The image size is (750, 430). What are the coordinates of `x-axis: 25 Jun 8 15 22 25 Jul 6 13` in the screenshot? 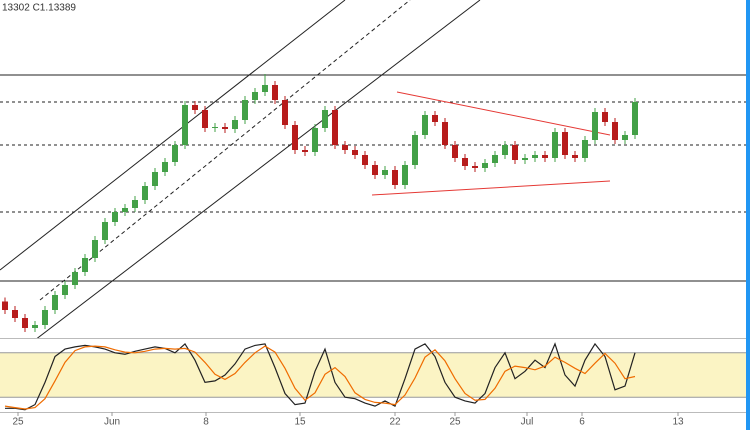 It's located at (348, 420).